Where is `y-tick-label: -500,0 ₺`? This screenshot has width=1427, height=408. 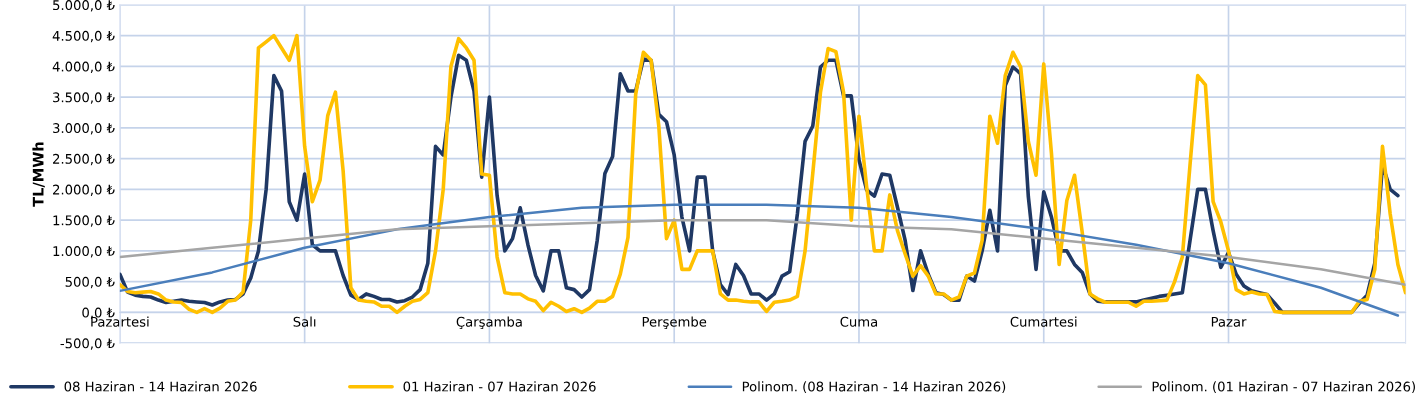
y-tick-label: -500,0 ₺ is located at coordinates (87, 344).